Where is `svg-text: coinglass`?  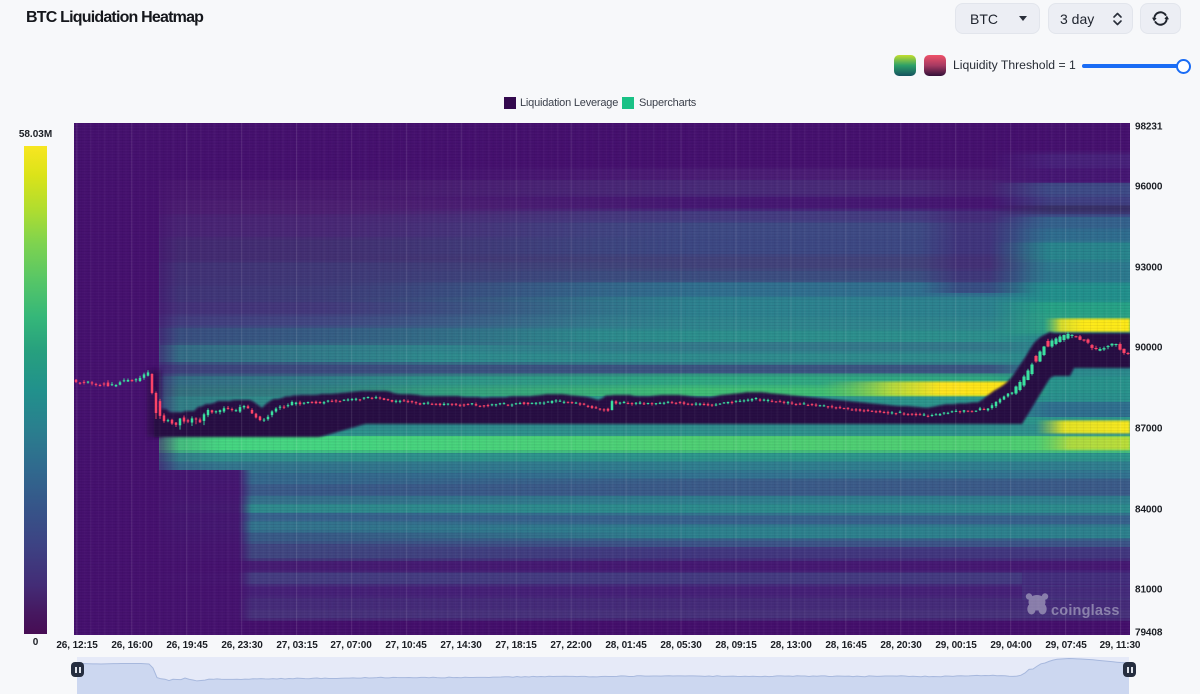
svg-text: coinglass is located at coordinates (1085, 611).